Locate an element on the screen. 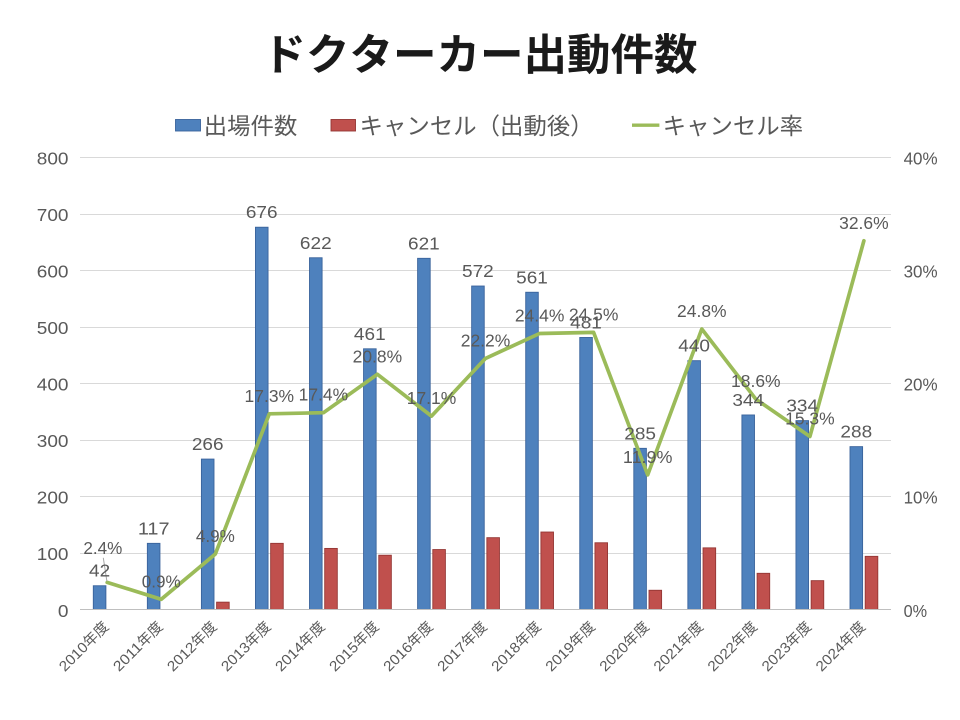  svg-text: 2.4% is located at coordinates (102, 548).